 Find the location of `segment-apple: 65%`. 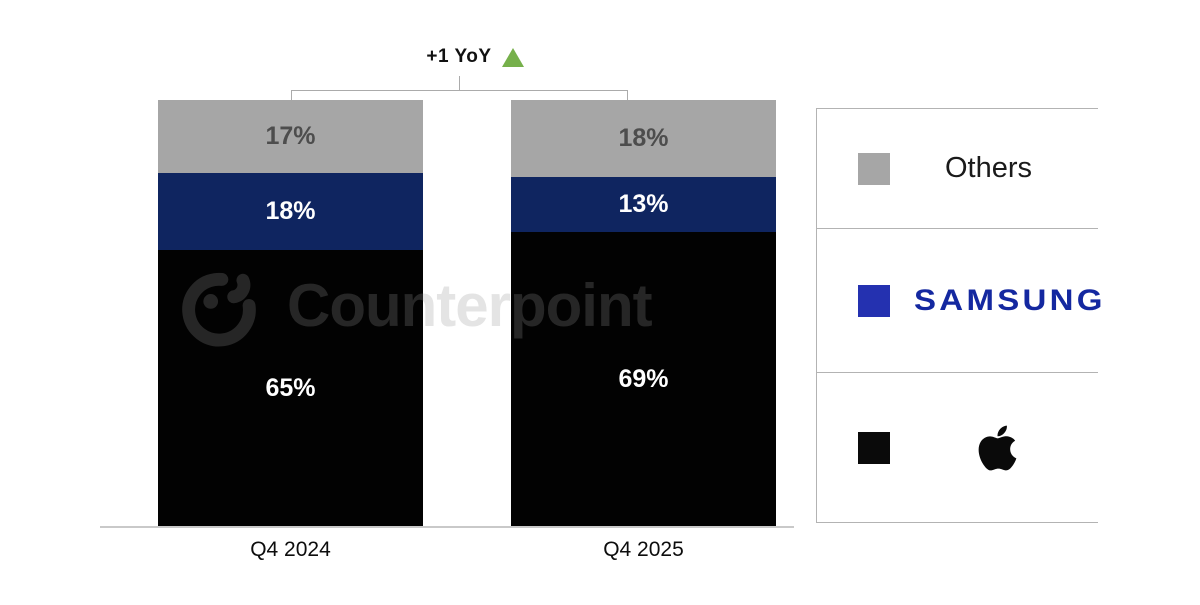

segment-apple: 65% is located at coordinates (290, 388).